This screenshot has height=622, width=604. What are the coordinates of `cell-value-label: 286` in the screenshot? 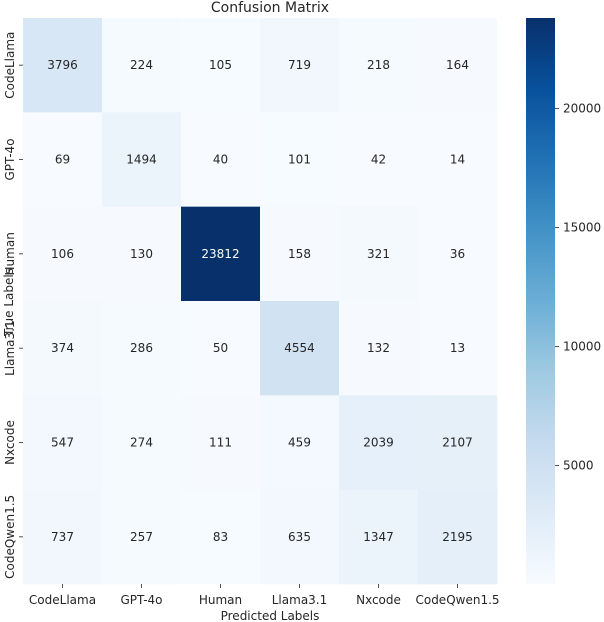 It's located at (141, 348).